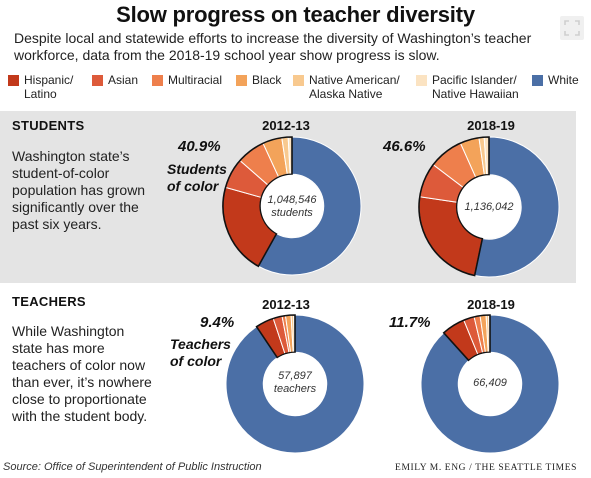 Image resolution: width=591 pixels, height=478 pixels. Describe the element at coordinates (267, 80) in the screenshot. I see `legend-label: Black` at that location.